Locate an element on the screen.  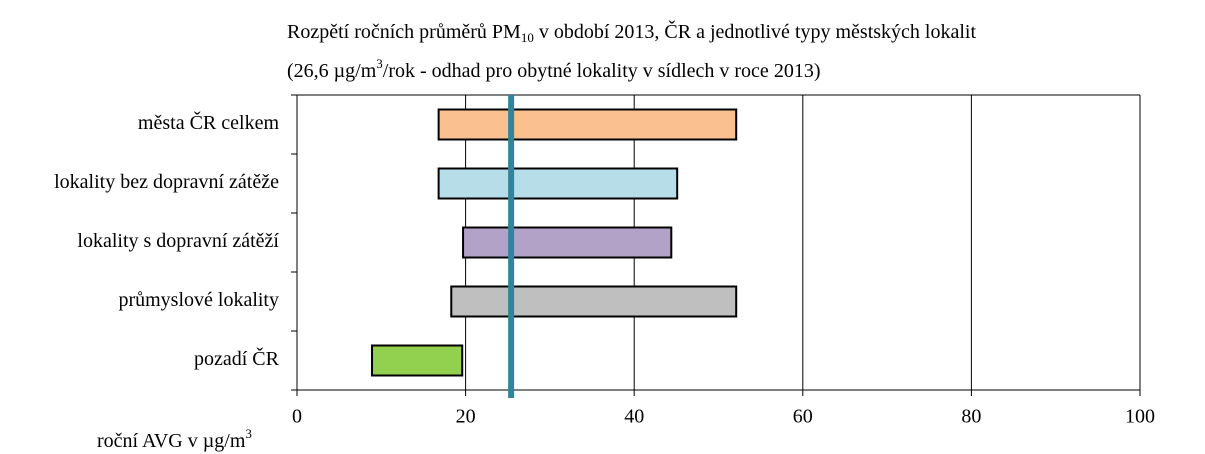
y-tick-label: lokality s dopravní zátěží is located at coordinates (178, 241).